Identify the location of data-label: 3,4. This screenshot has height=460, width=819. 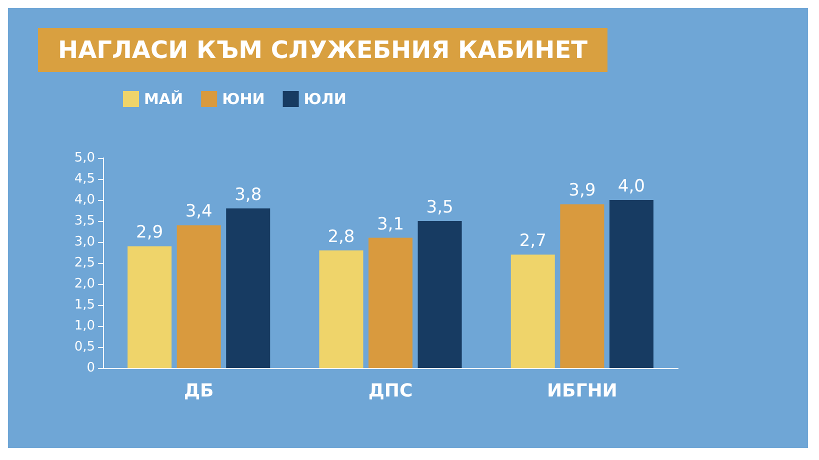
(198, 212).